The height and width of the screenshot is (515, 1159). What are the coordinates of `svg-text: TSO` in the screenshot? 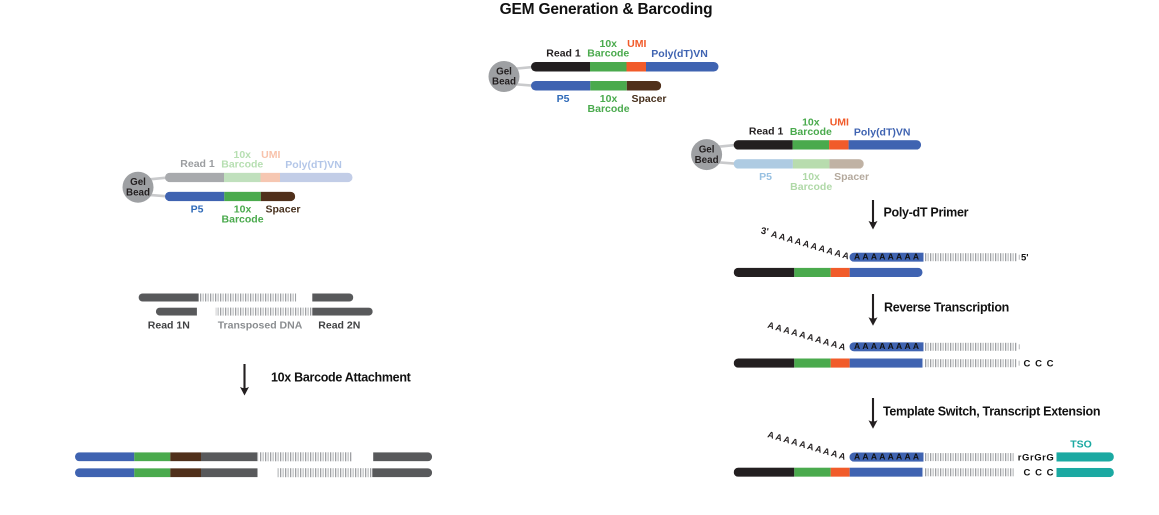 It's located at (1081, 445).